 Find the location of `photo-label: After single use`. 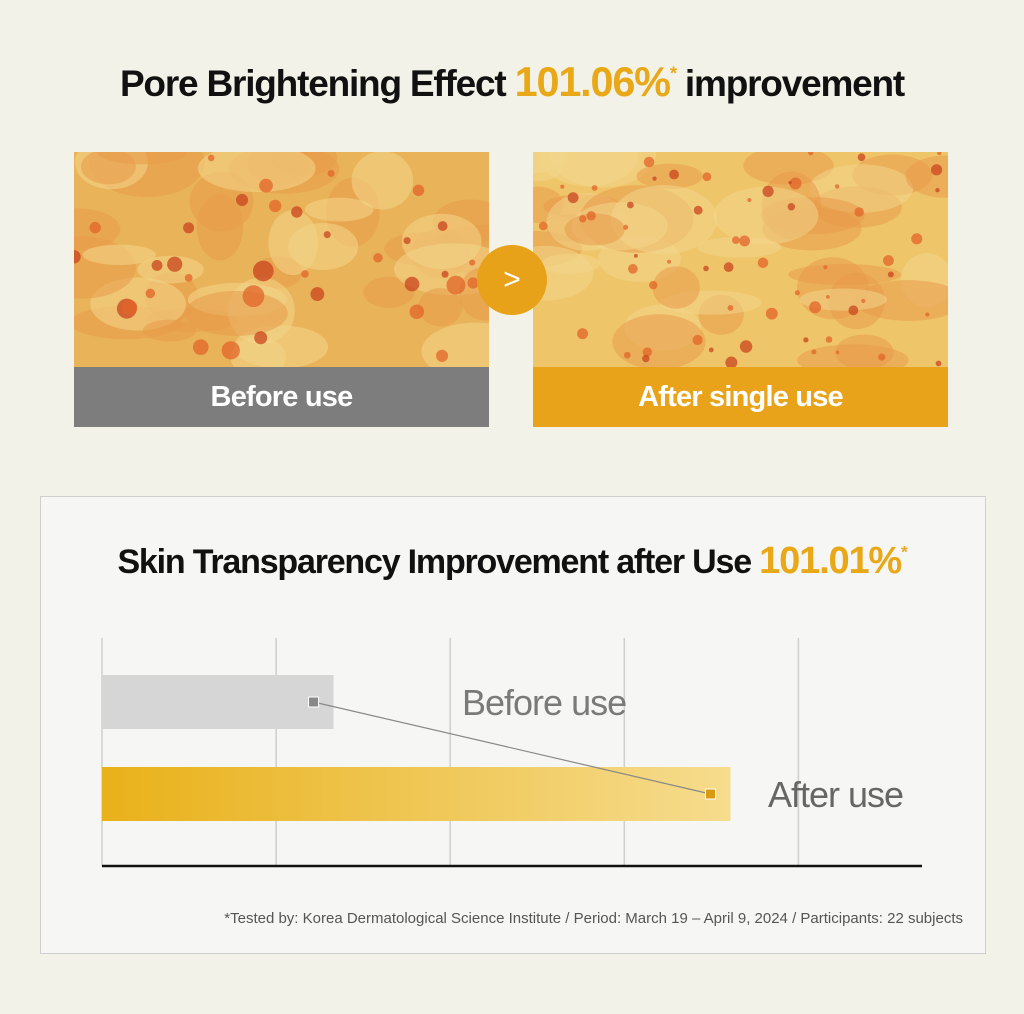

photo-label: After single use is located at coordinates (740, 397).